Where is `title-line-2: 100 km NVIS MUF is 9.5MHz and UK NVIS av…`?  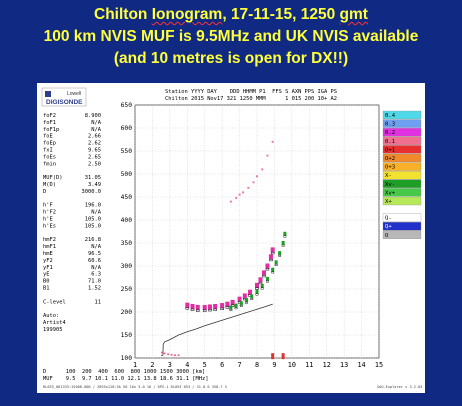
title-line-2: 100 km NVIS MUF is 9.5MHz and UK NVIS av… is located at coordinates (231, 36).